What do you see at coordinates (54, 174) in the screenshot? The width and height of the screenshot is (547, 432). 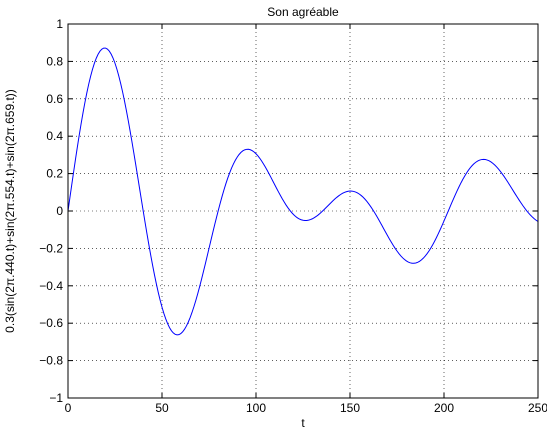 I see `y-tick-label: 0.2` at bounding box center [54, 174].